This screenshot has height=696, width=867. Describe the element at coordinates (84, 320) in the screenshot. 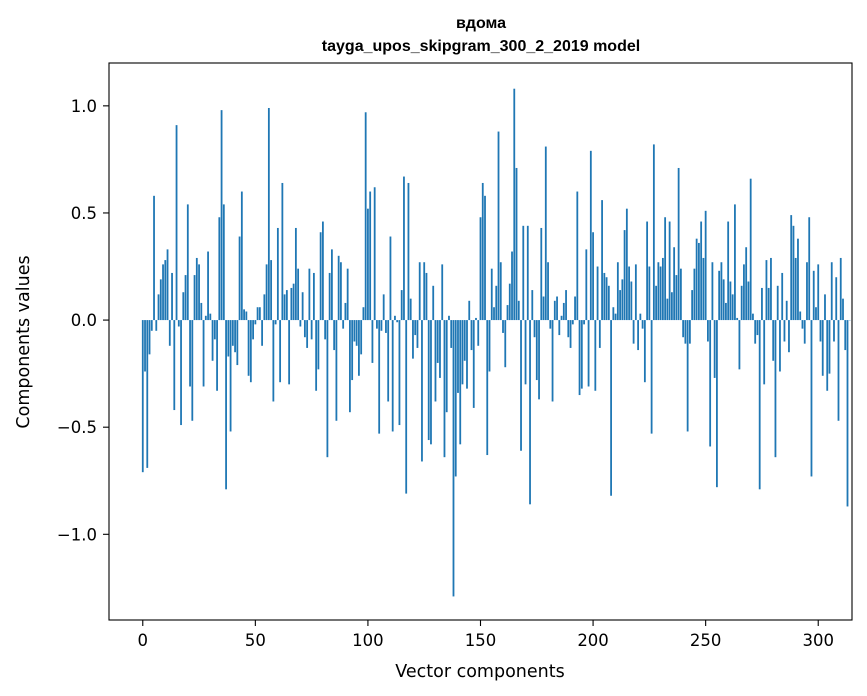

I see `y-tick-label: 0.0` at that location.